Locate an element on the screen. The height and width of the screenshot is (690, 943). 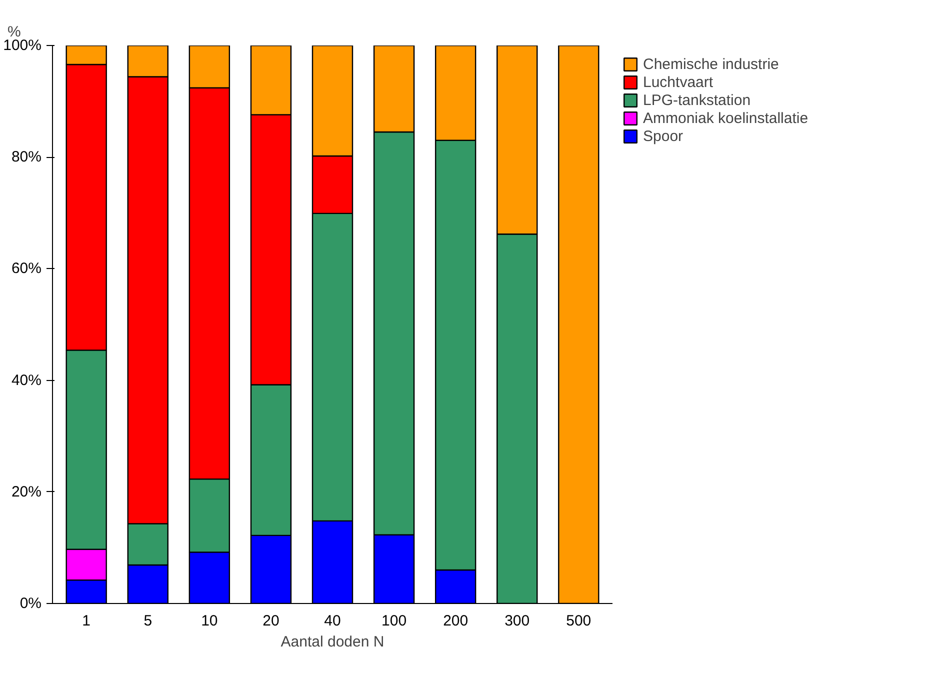
legend-label: LPG-tankstation is located at coordinates (697, 100).